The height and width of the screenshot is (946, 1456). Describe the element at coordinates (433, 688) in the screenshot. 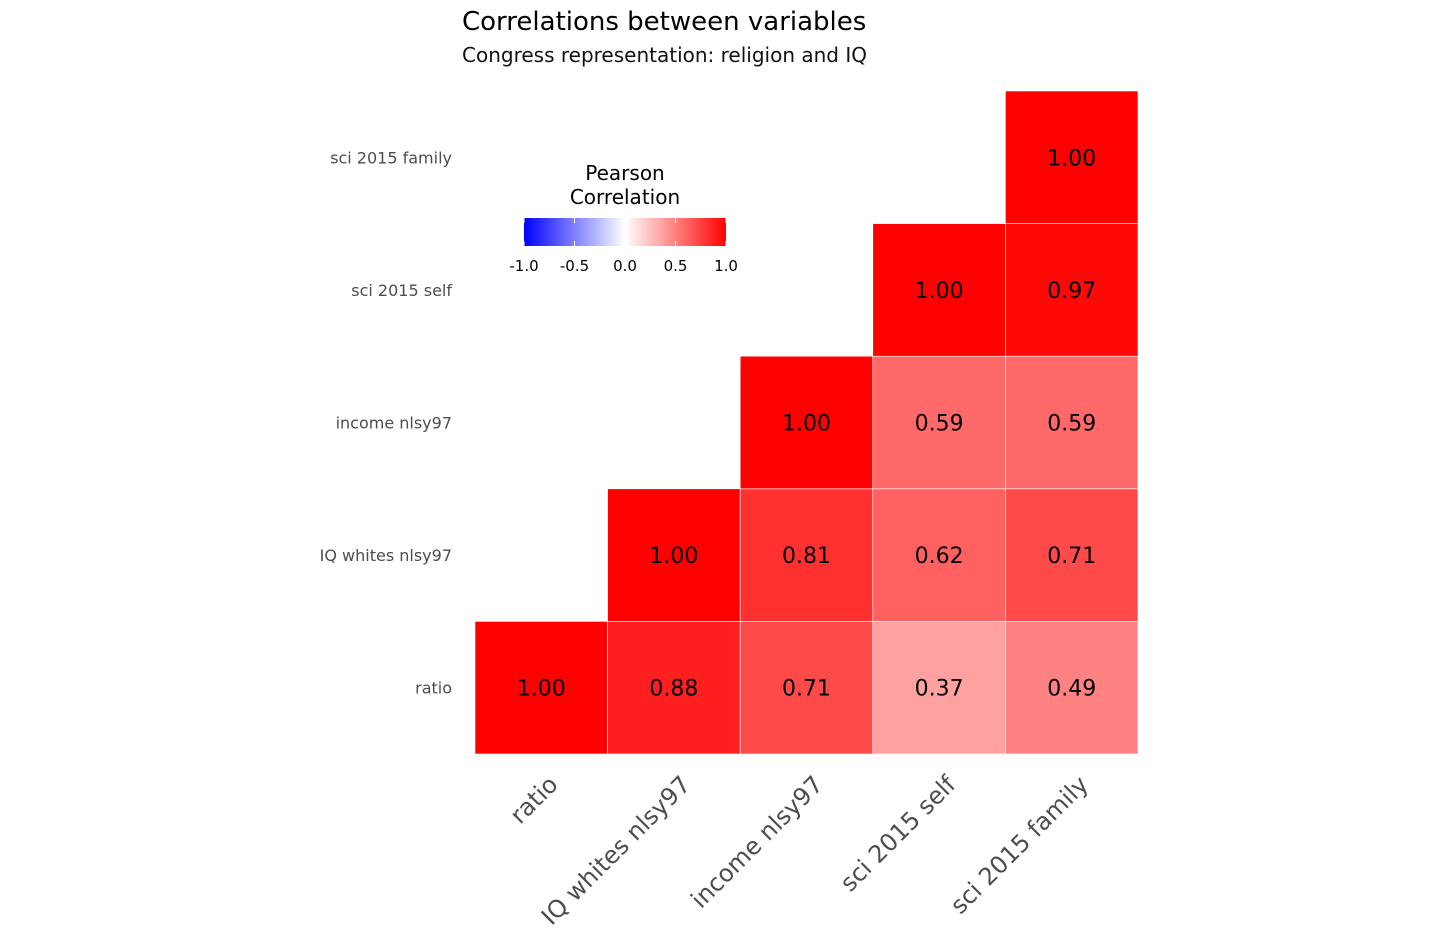

I see `y-axis-label: ratio` at that location.